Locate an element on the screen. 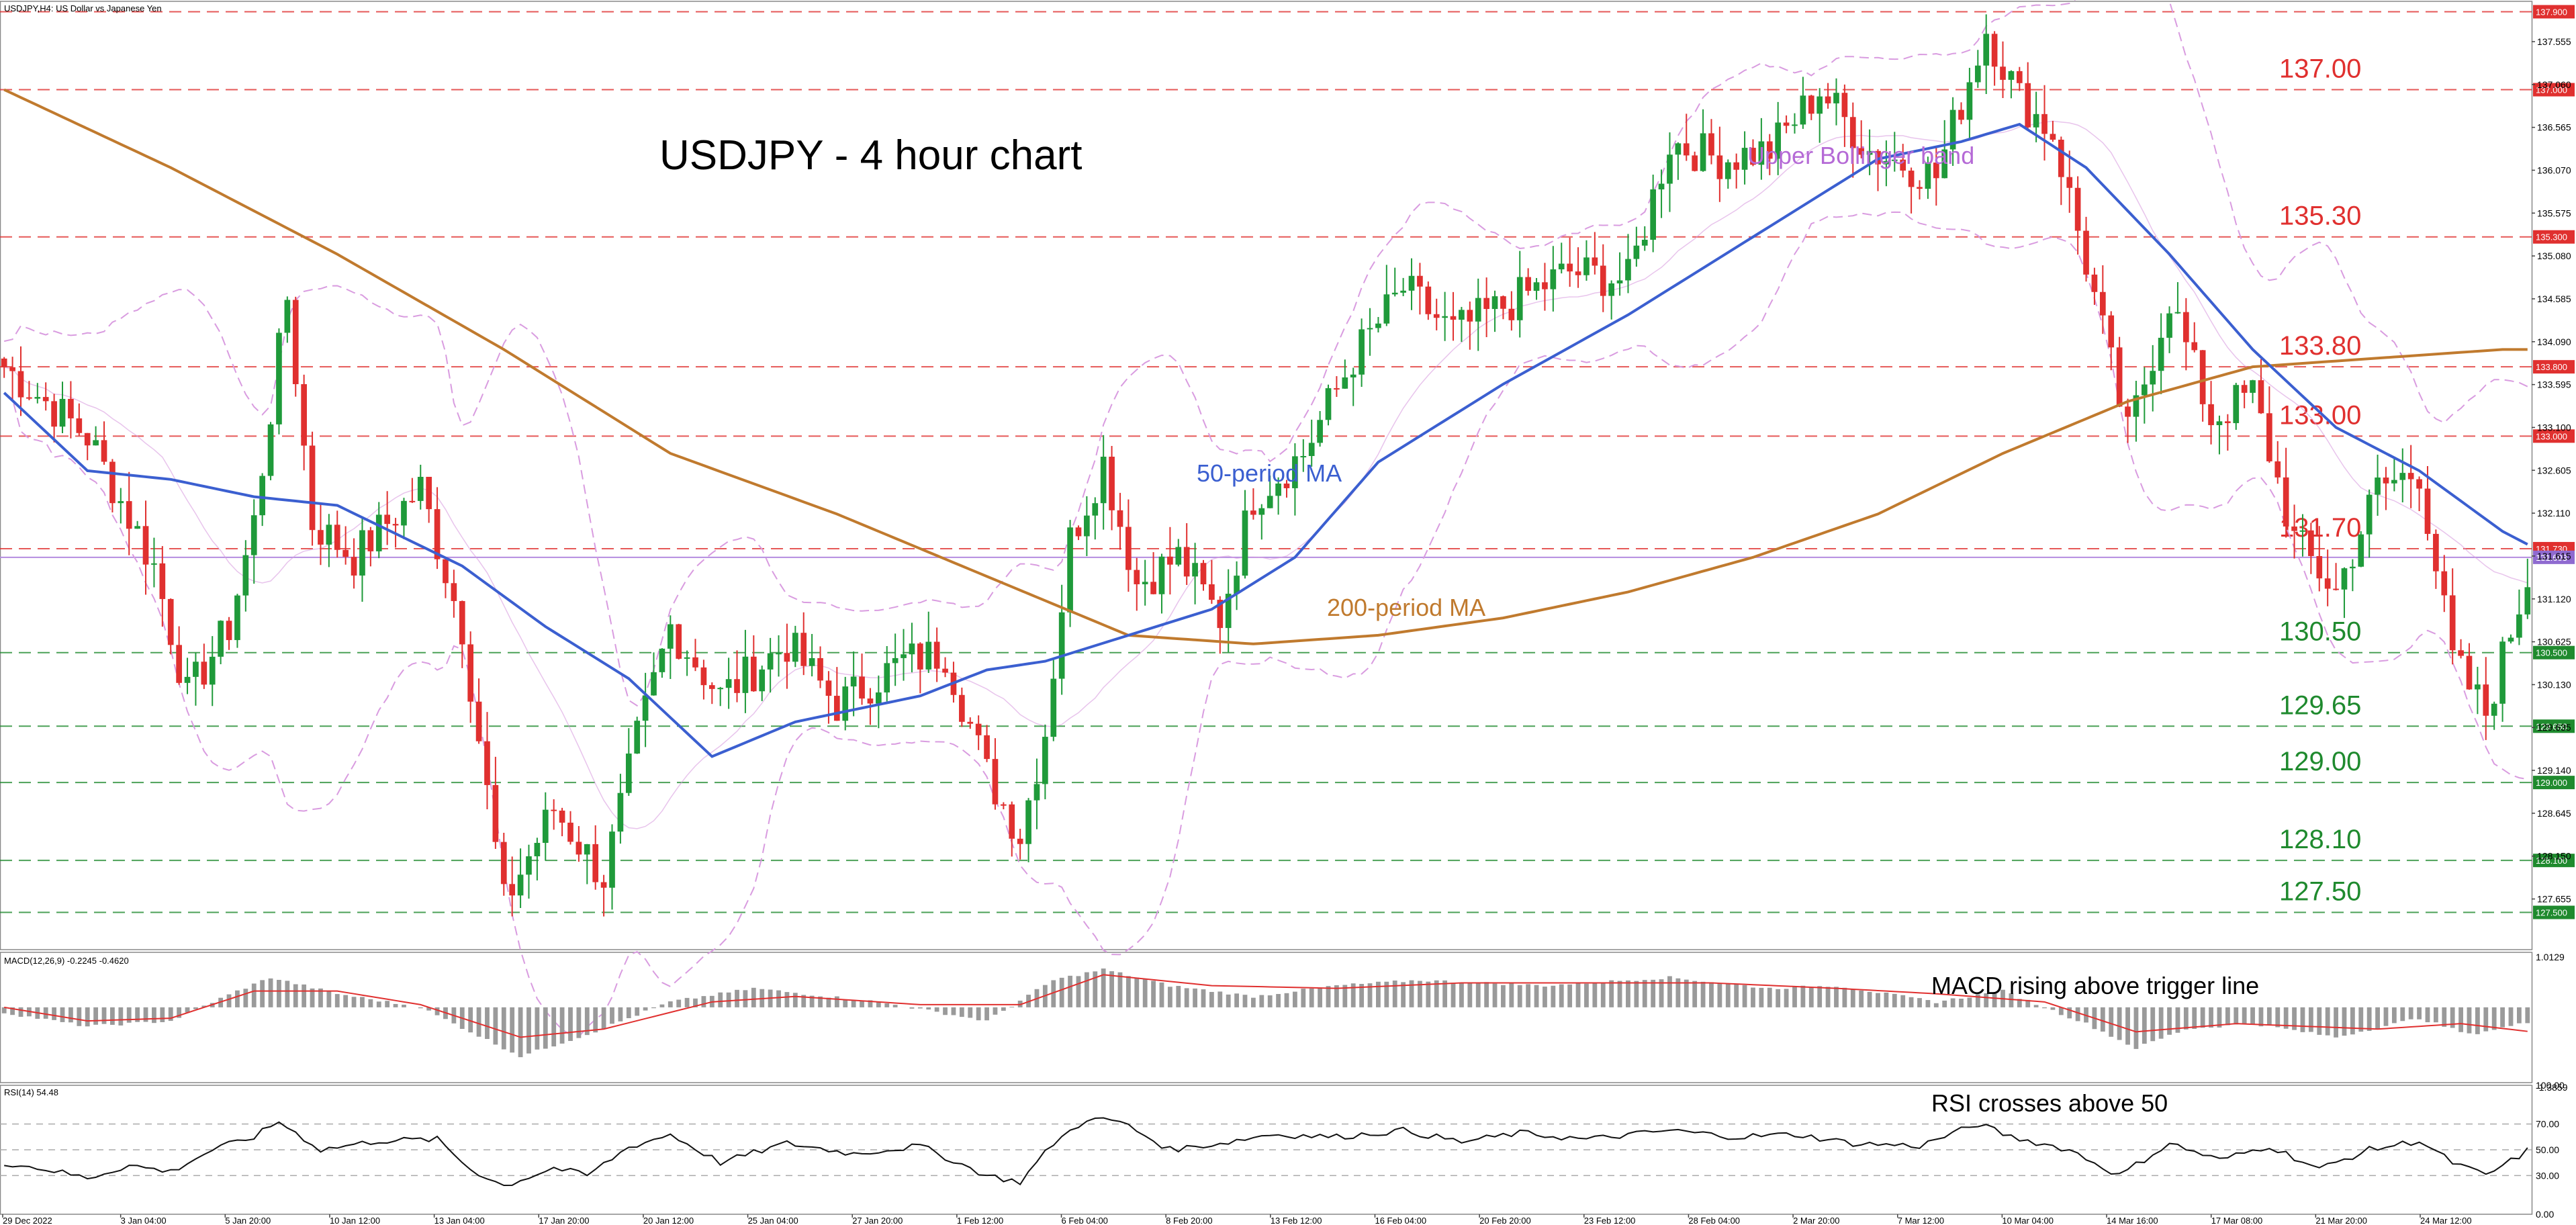 Image resolution: width=2576 pixels, height=1225 pixels. y-tick-label: 130.625 is located at coordinates (2554, 642).